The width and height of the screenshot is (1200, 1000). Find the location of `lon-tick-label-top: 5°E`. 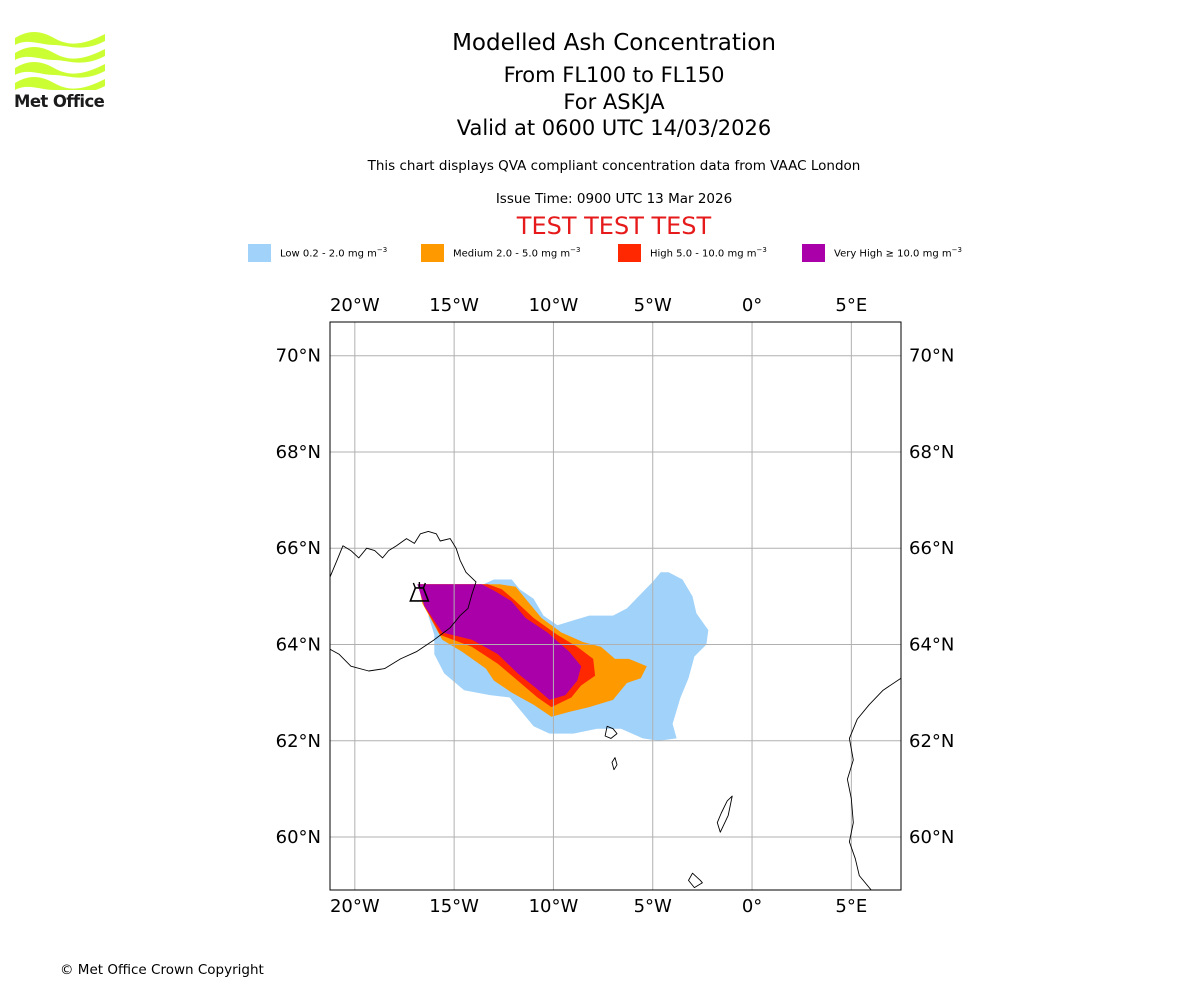

lon-tick-label-top: 5°E is located at coordinates (851, 305).